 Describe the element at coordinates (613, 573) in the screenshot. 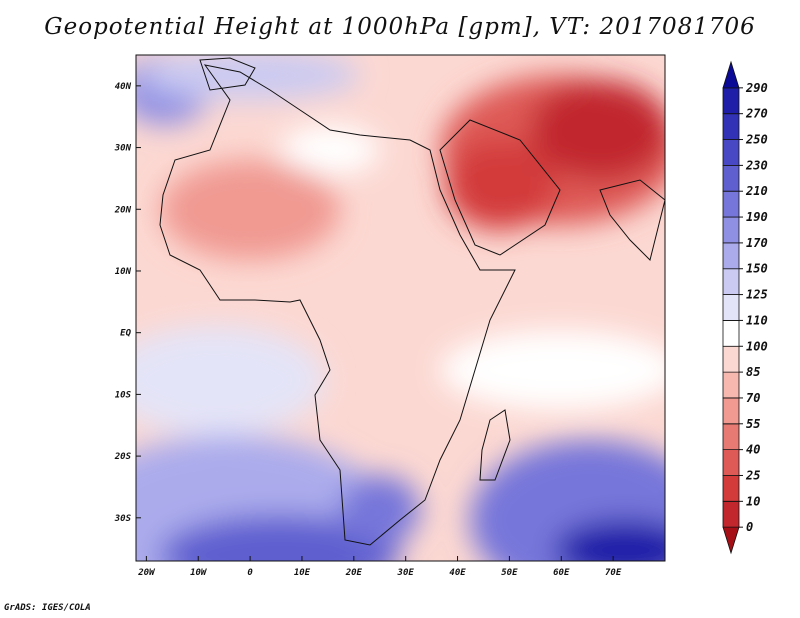

I see `x-tick-label: 70E` at that location.